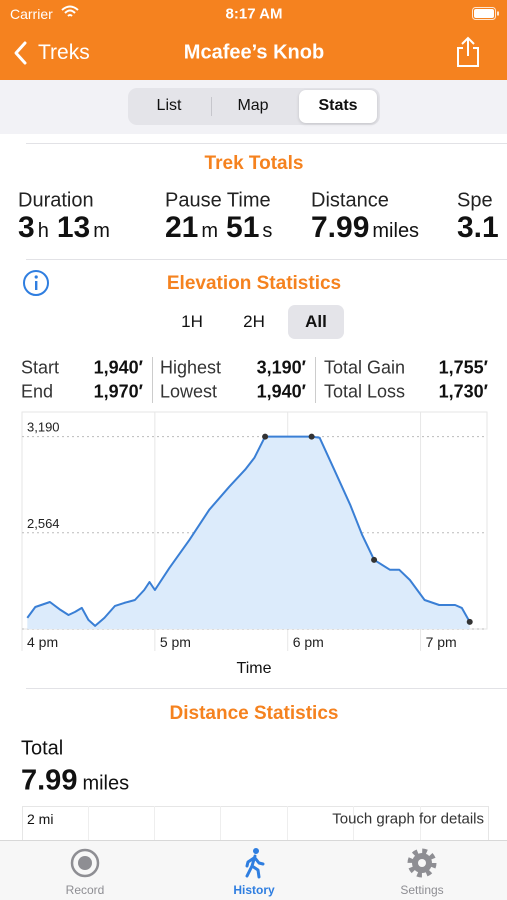  Describe the element at coordinates (169, 105) in the screenshot. I see `segment: List` at that location.